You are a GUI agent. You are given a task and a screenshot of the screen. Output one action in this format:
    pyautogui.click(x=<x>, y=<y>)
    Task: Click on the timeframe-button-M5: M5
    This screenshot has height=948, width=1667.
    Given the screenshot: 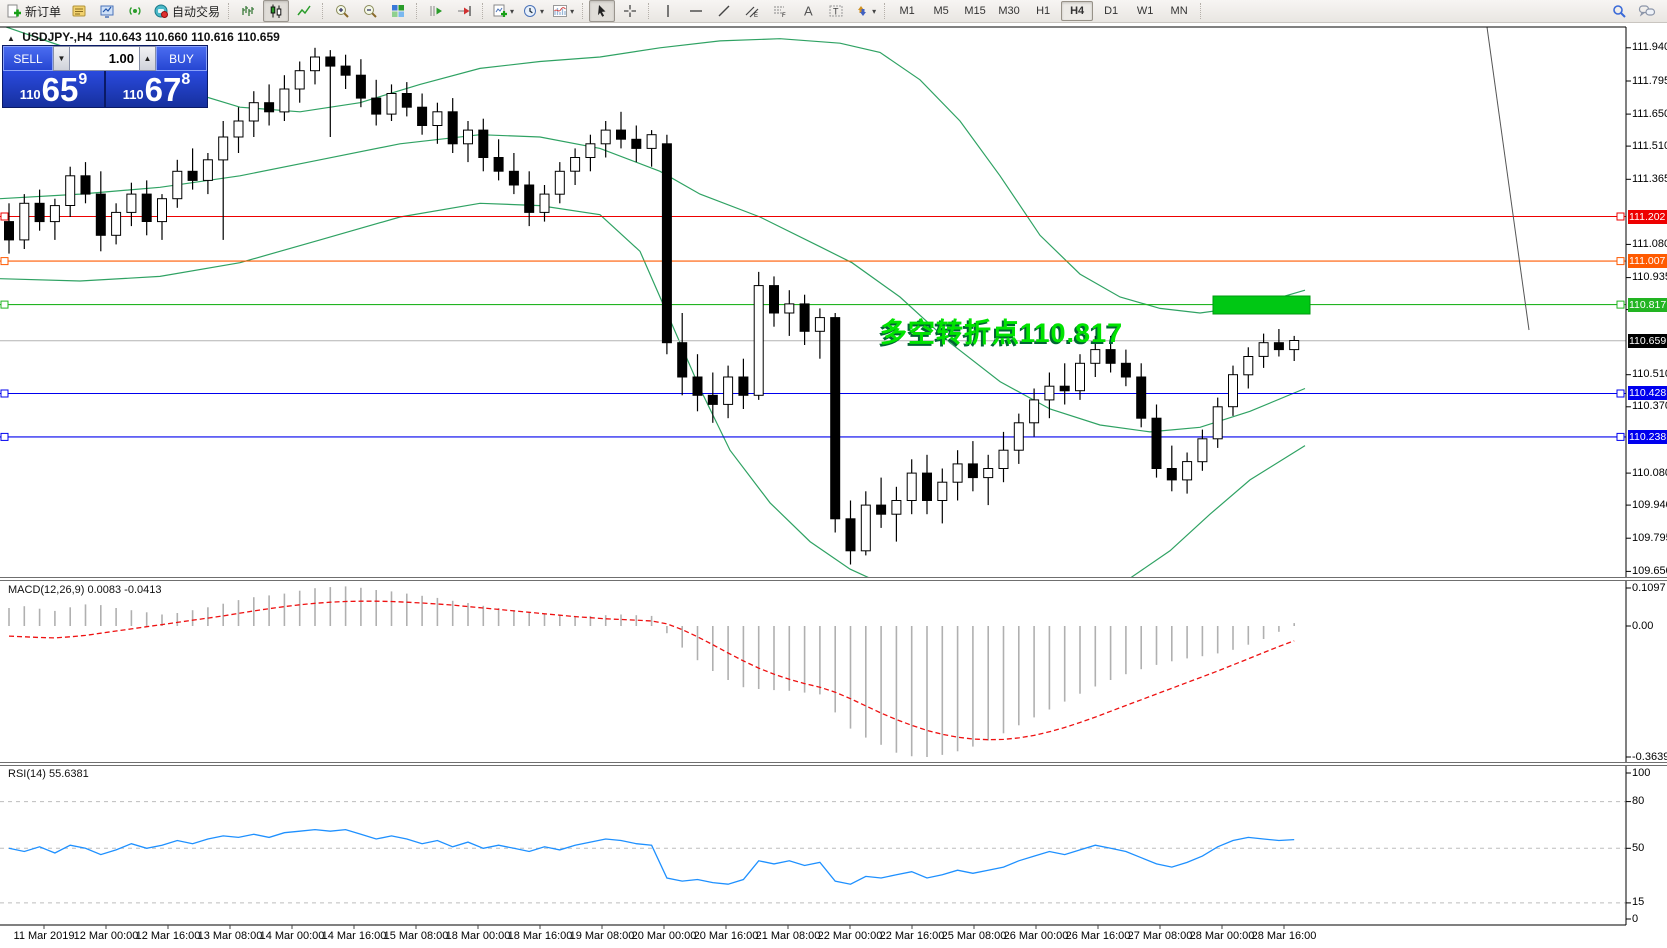 What is the action you would take?
    pyautogui.click(x=941, y=11)
    